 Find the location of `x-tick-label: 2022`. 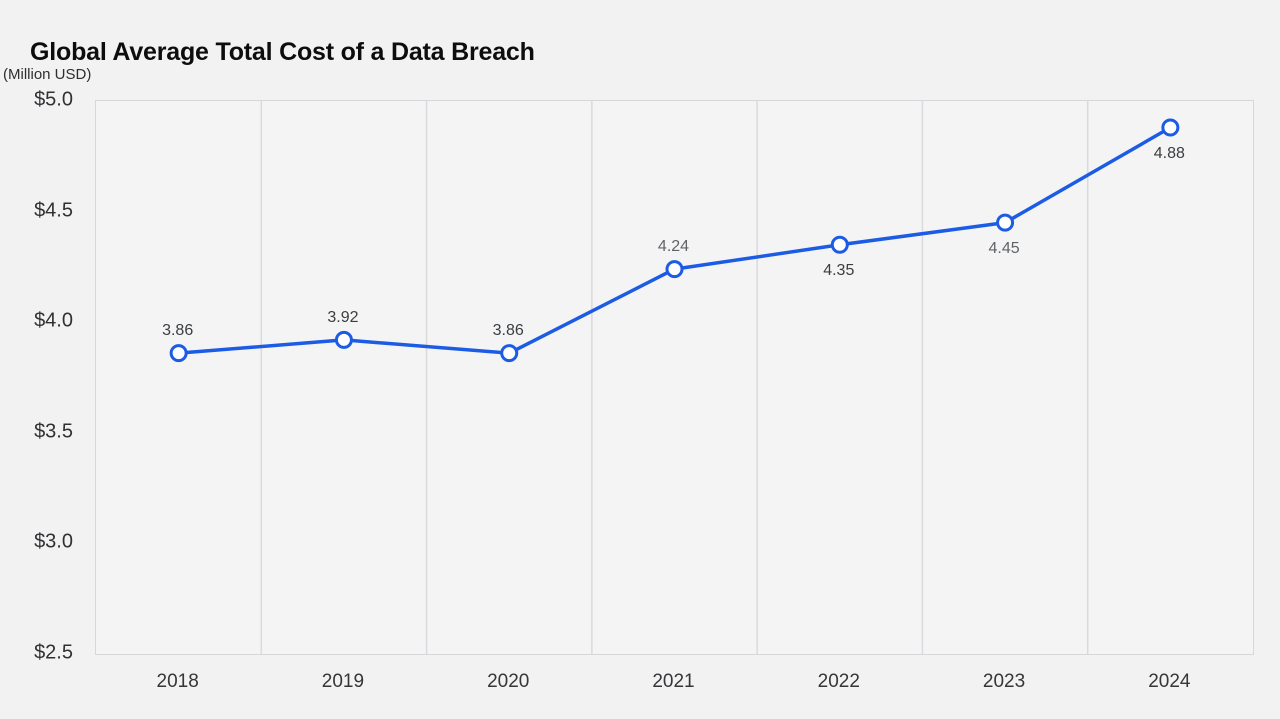

x-tick-label: 2022 is located at coordinates (838, 681).